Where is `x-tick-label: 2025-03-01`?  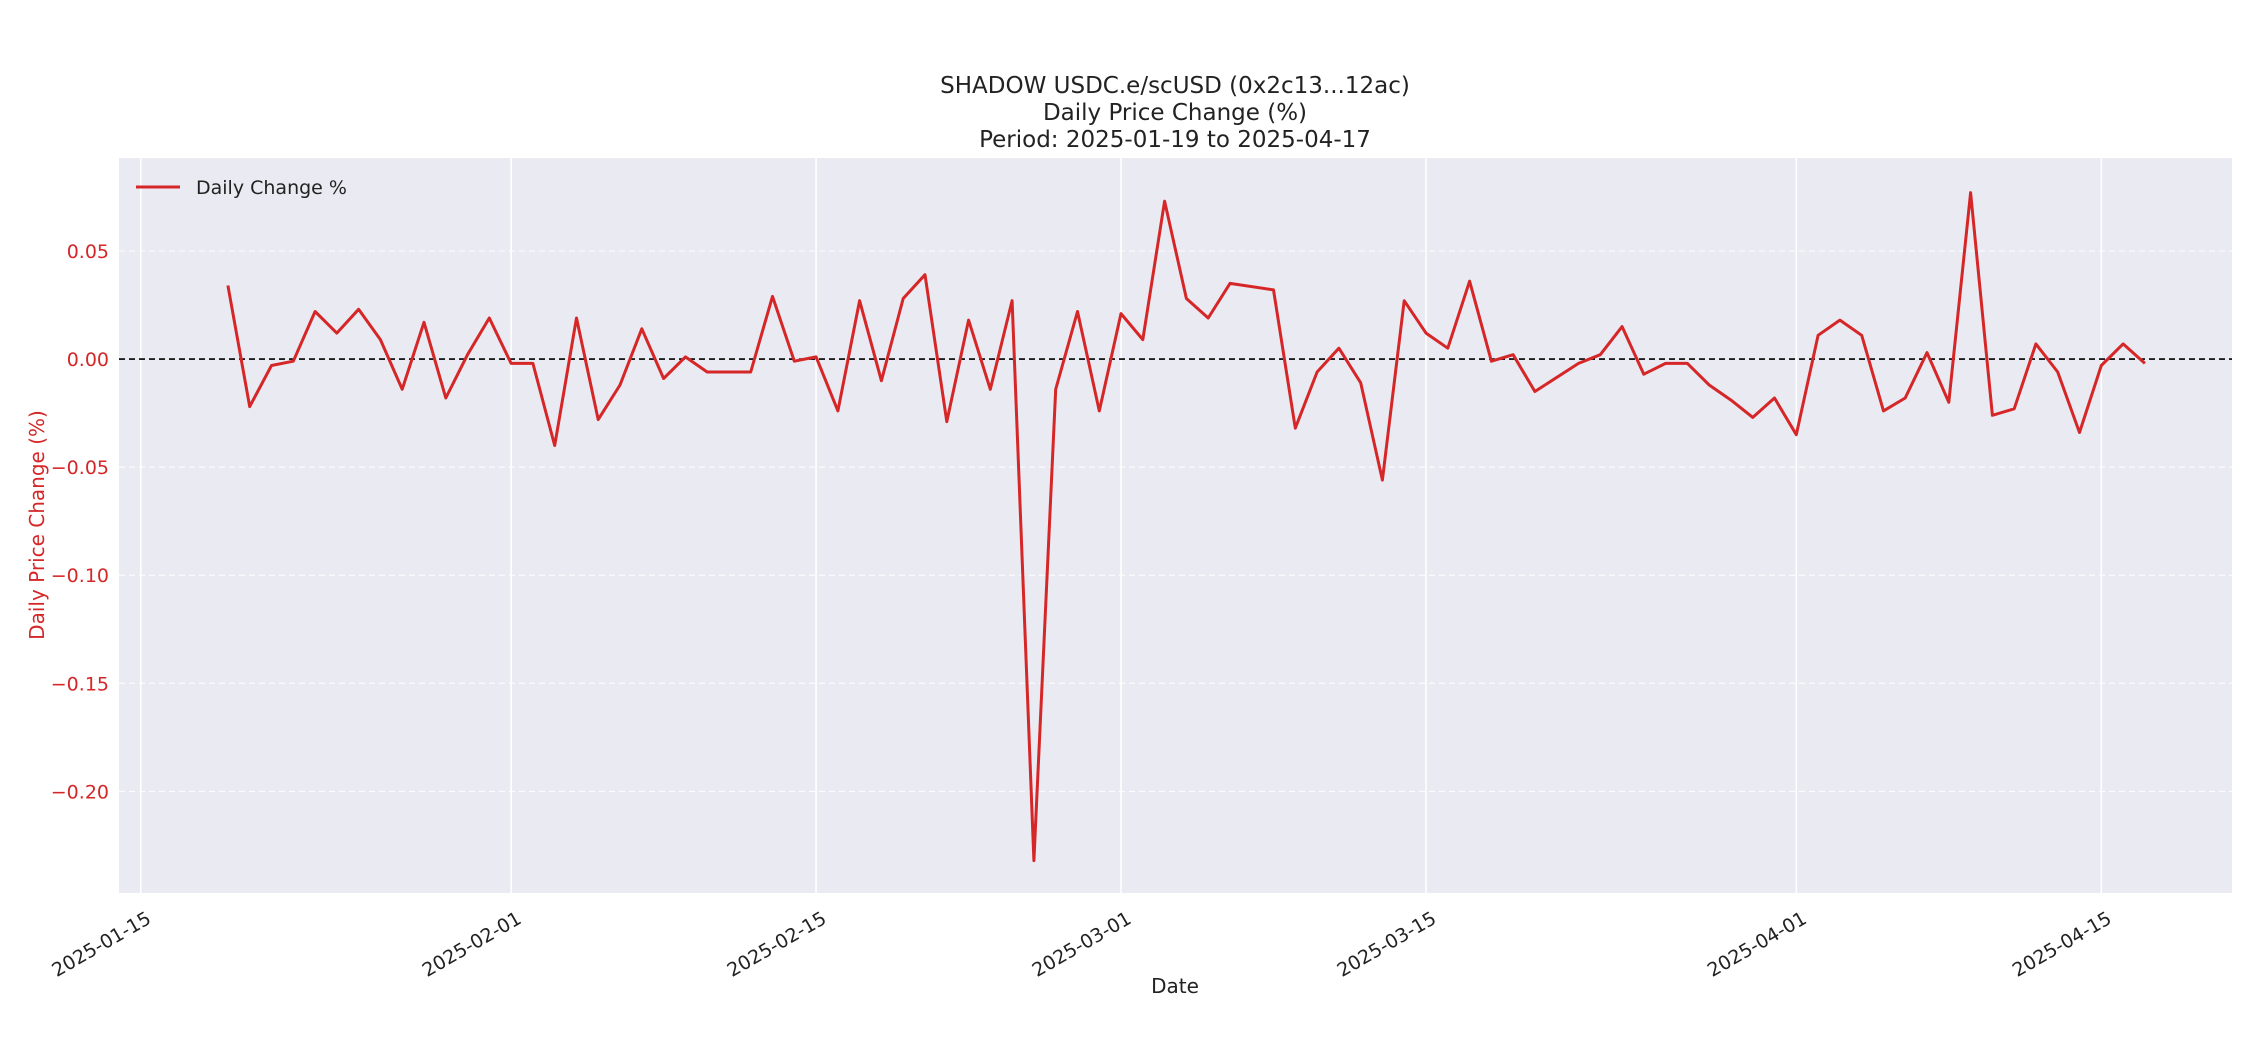
x-tick-label: 2025-03-01 is located at coordinates (1082, 944).